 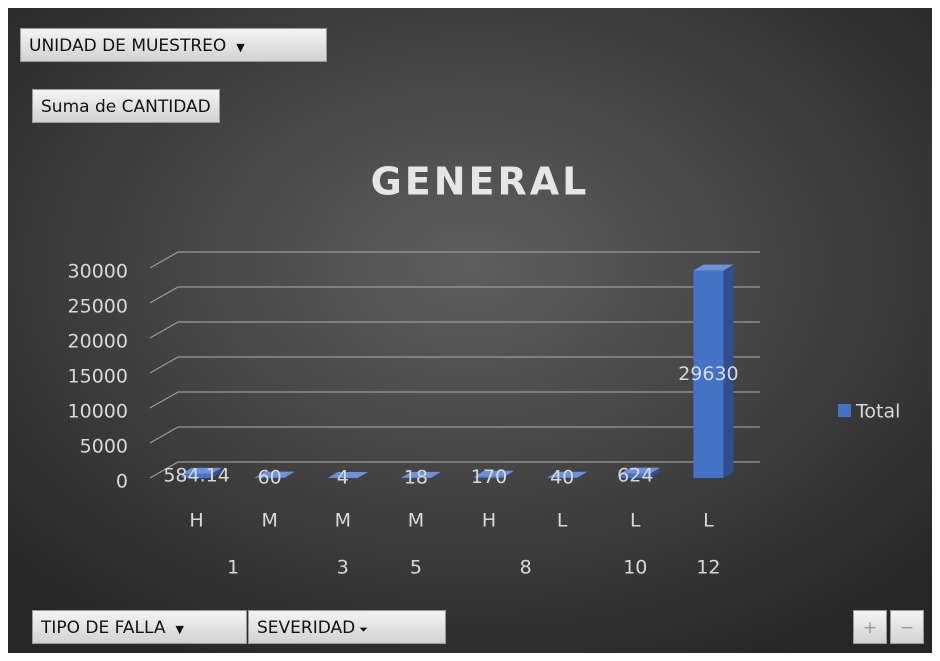 I want to click on data-label: 624, so click(x=635, y=475).